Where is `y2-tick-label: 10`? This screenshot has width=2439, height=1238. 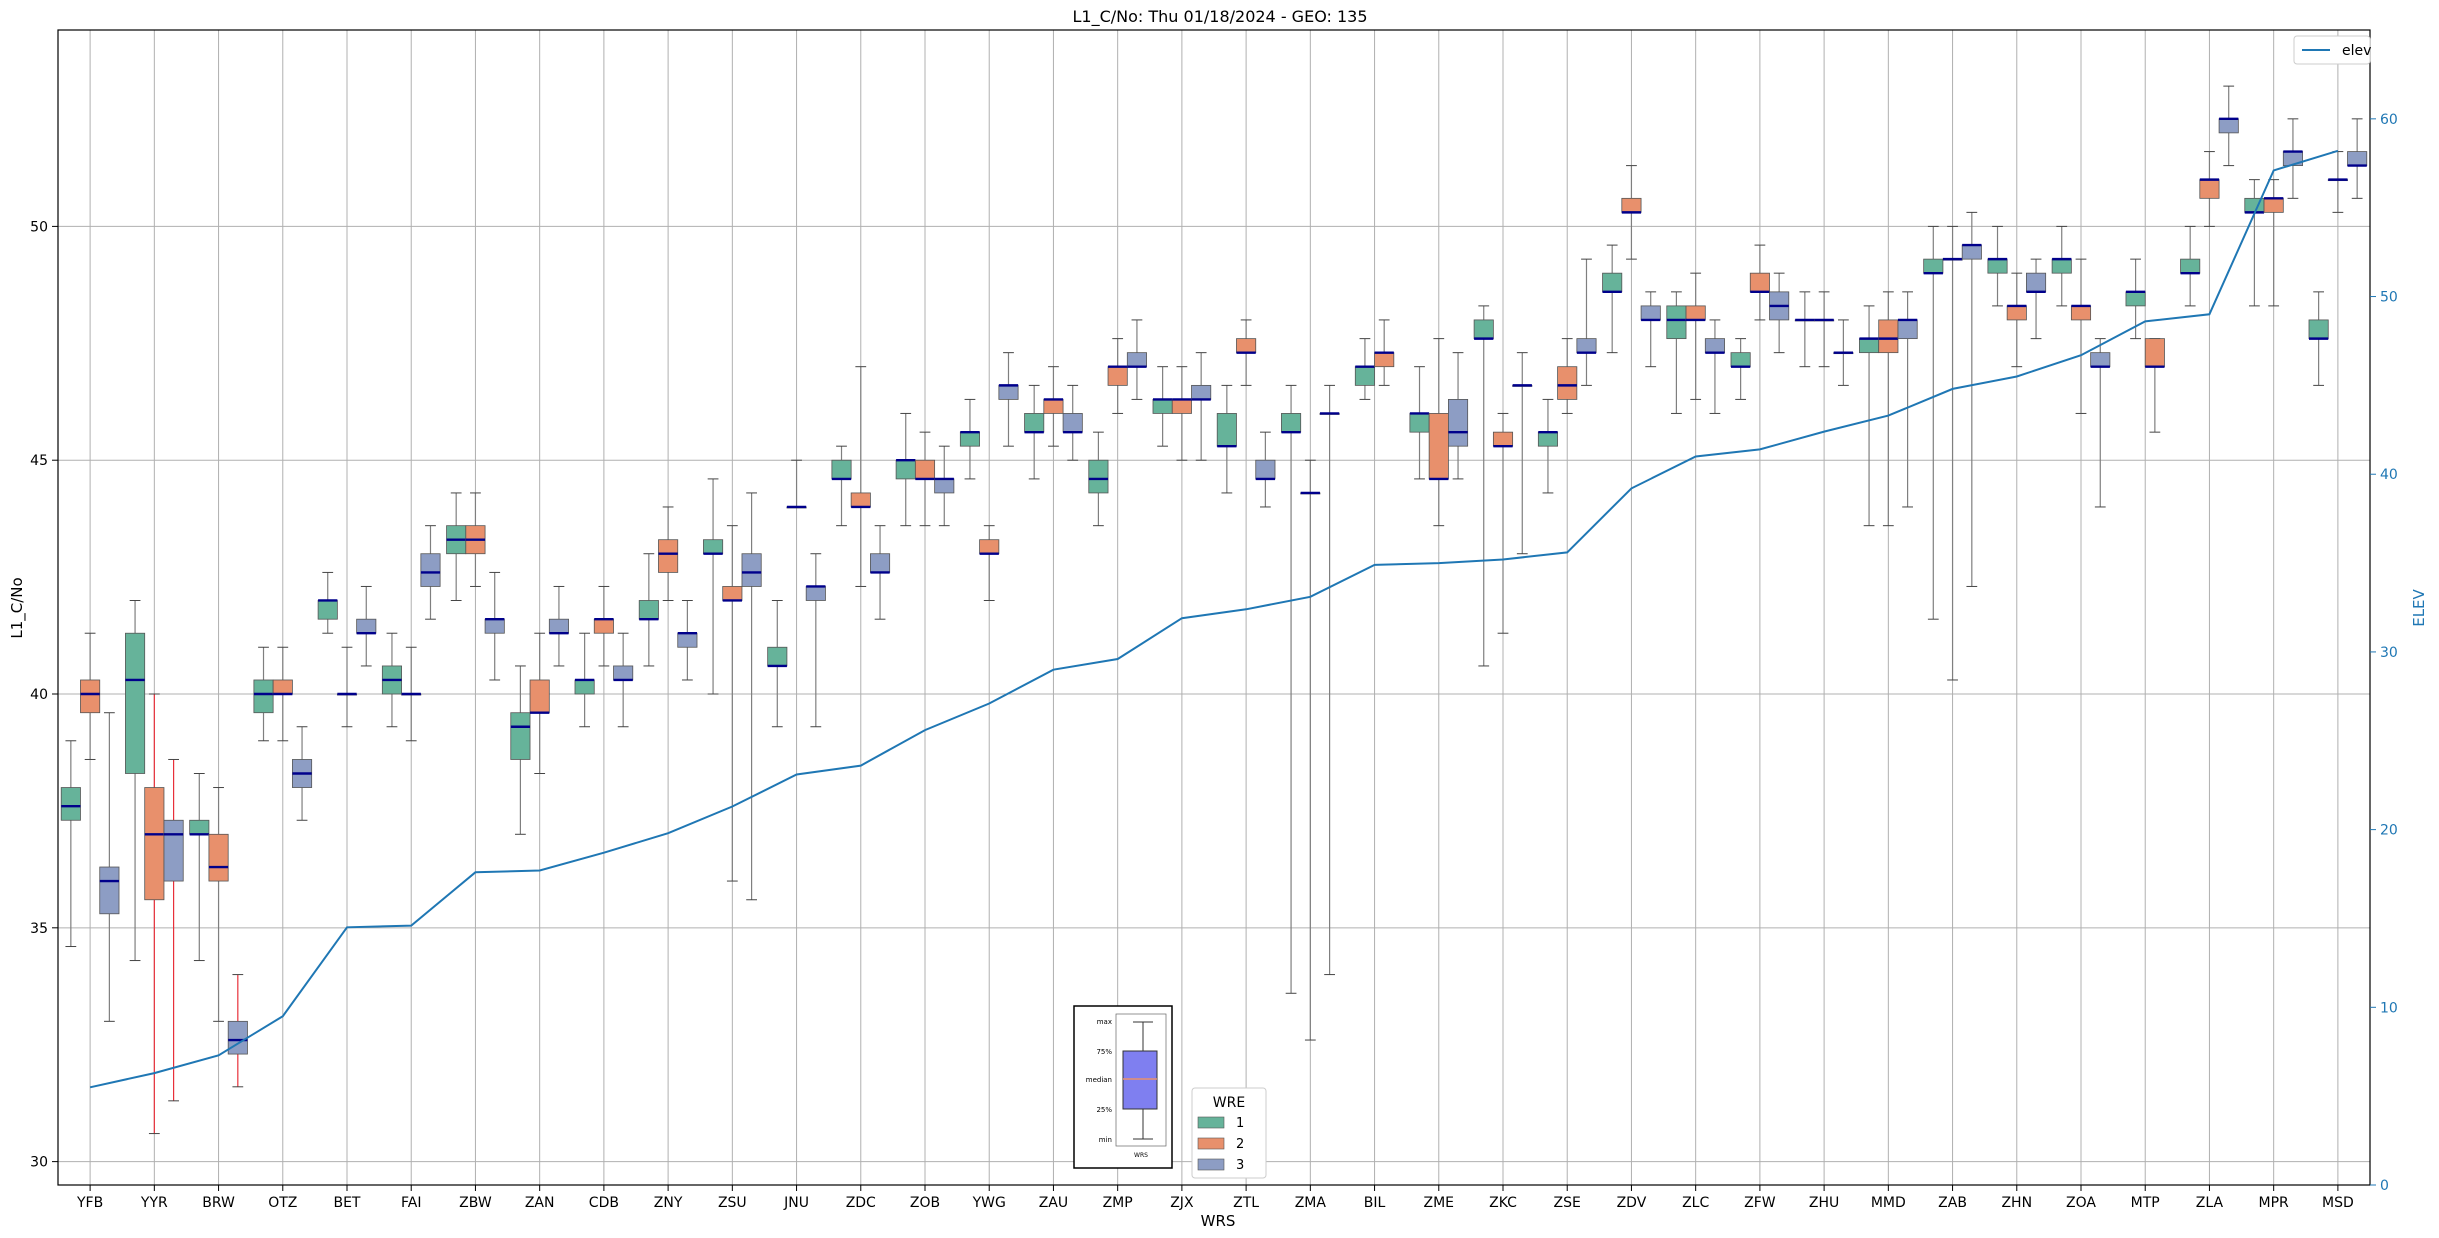
y2-tick-label: 10 is located at coordinates (2389, 1008).